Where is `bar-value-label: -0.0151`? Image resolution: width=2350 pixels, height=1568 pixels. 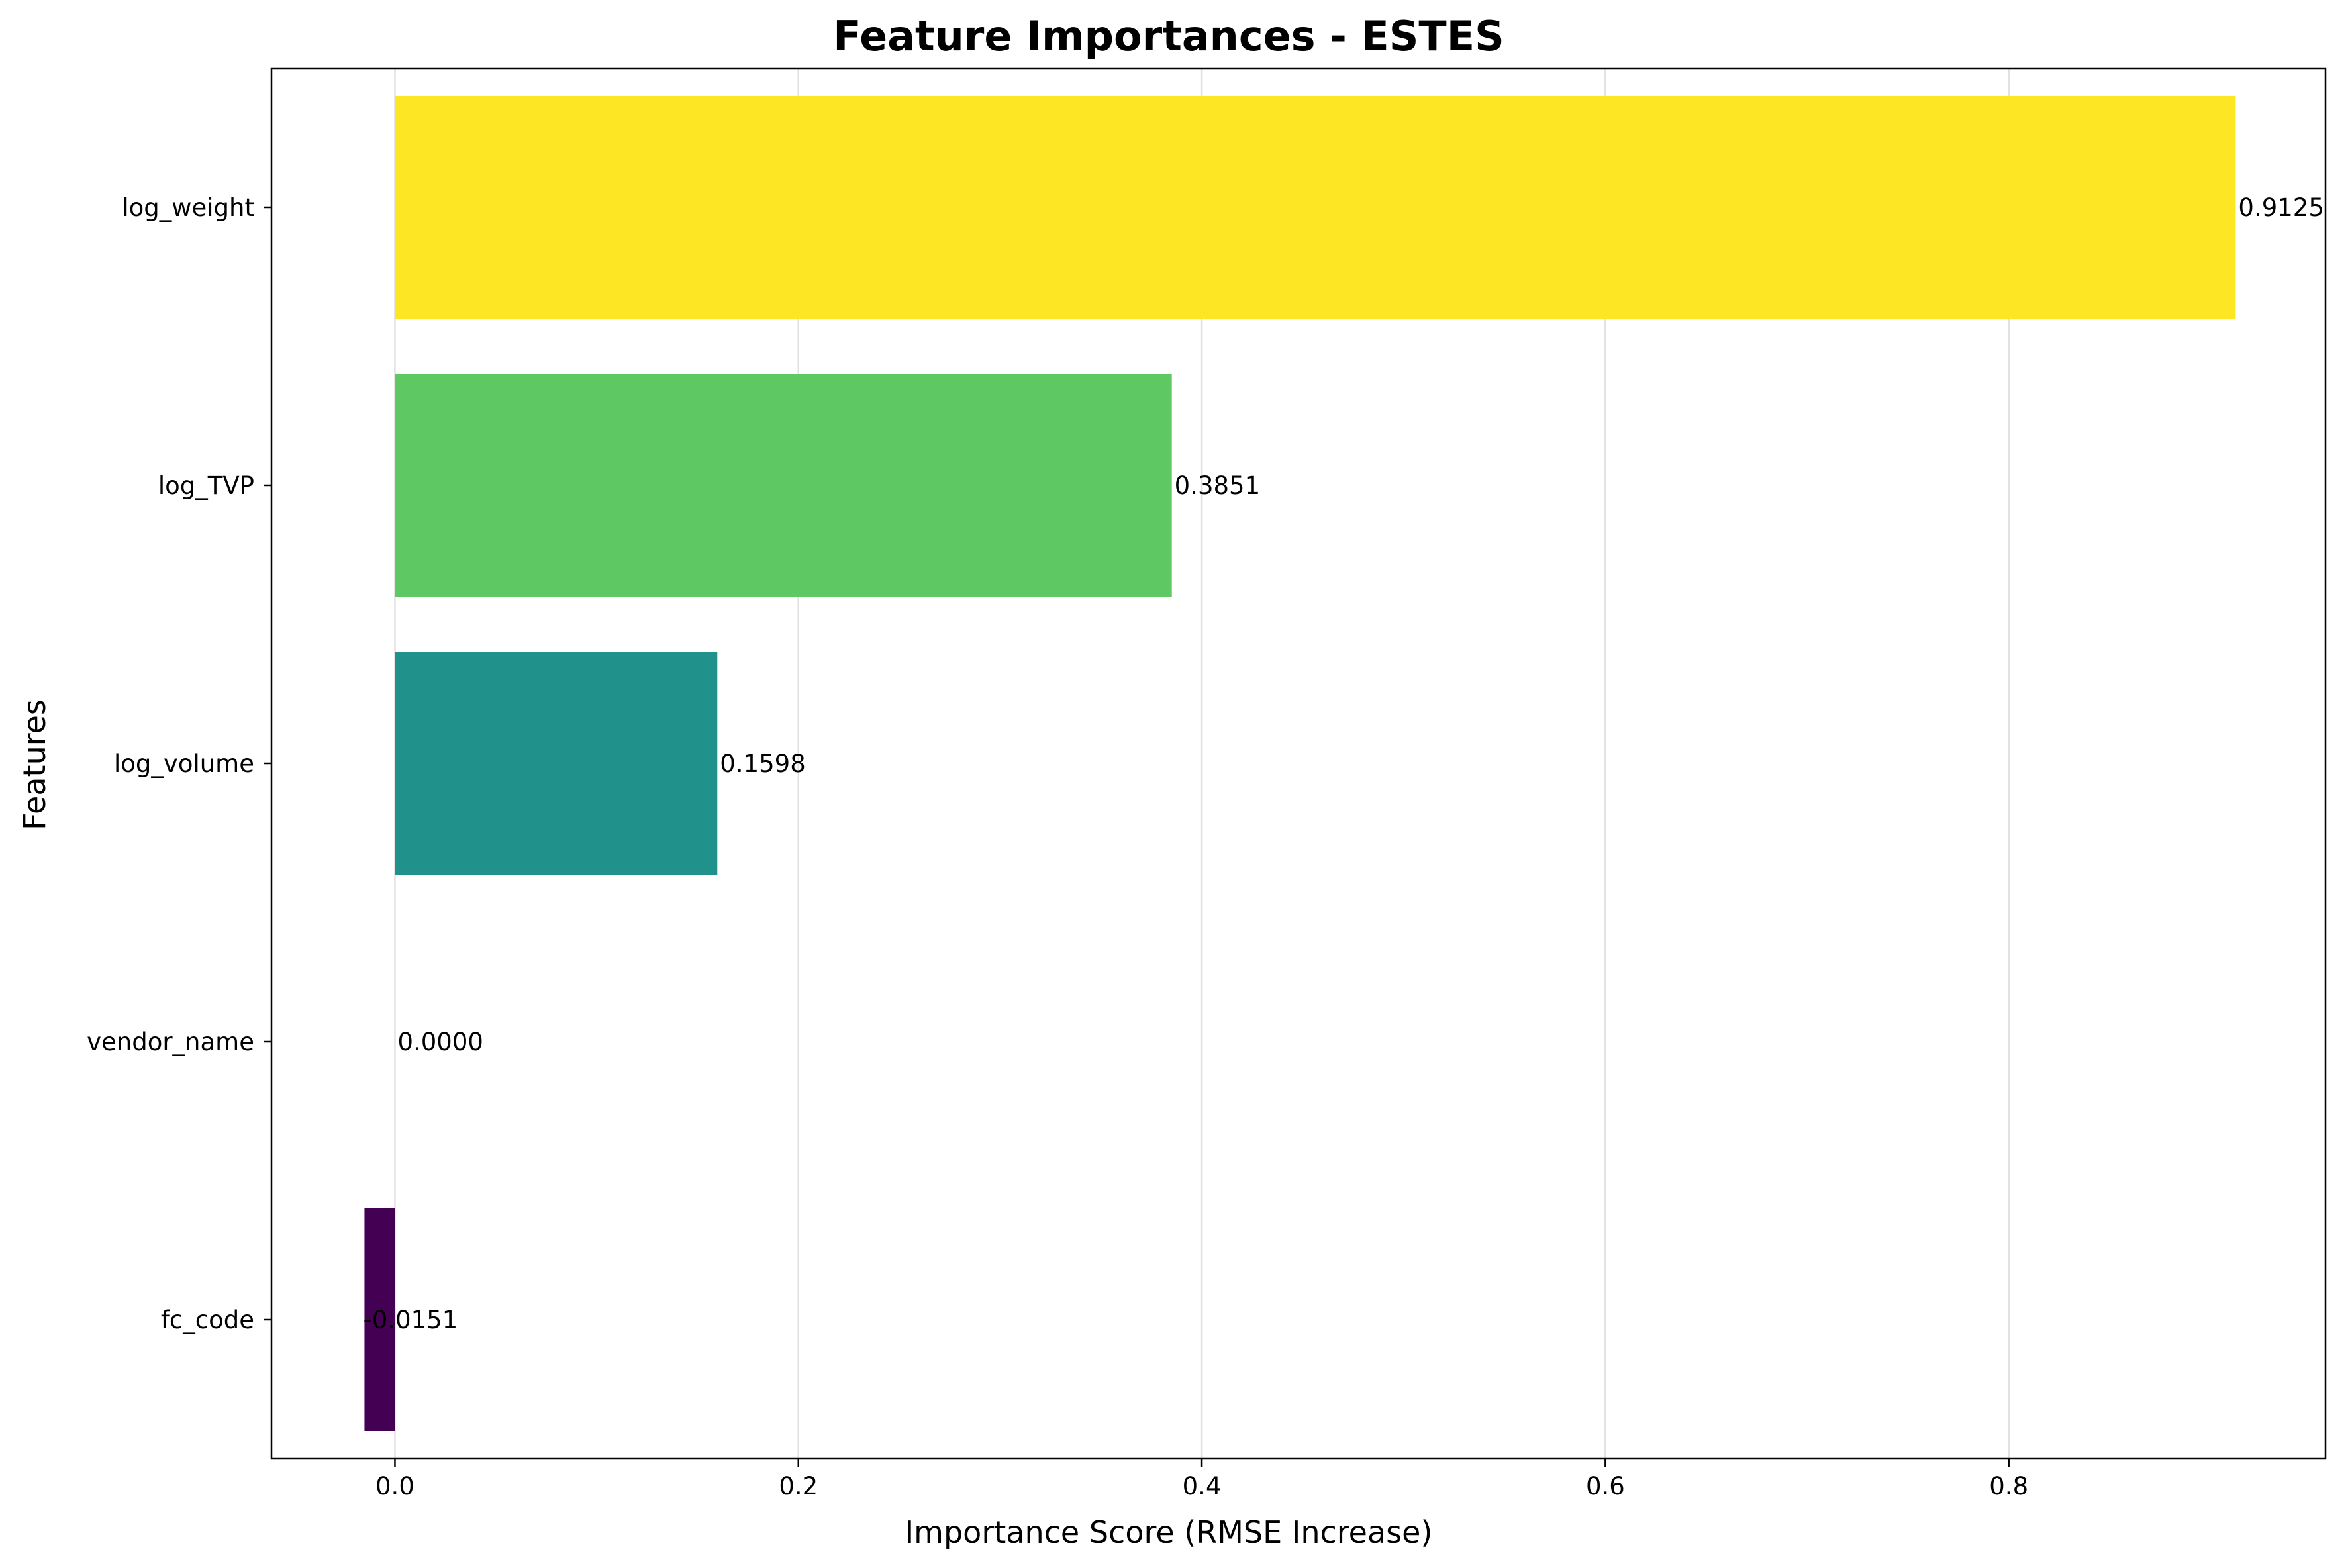 bar-value-label: -0.0151 is located at coordinates (410, 1320).